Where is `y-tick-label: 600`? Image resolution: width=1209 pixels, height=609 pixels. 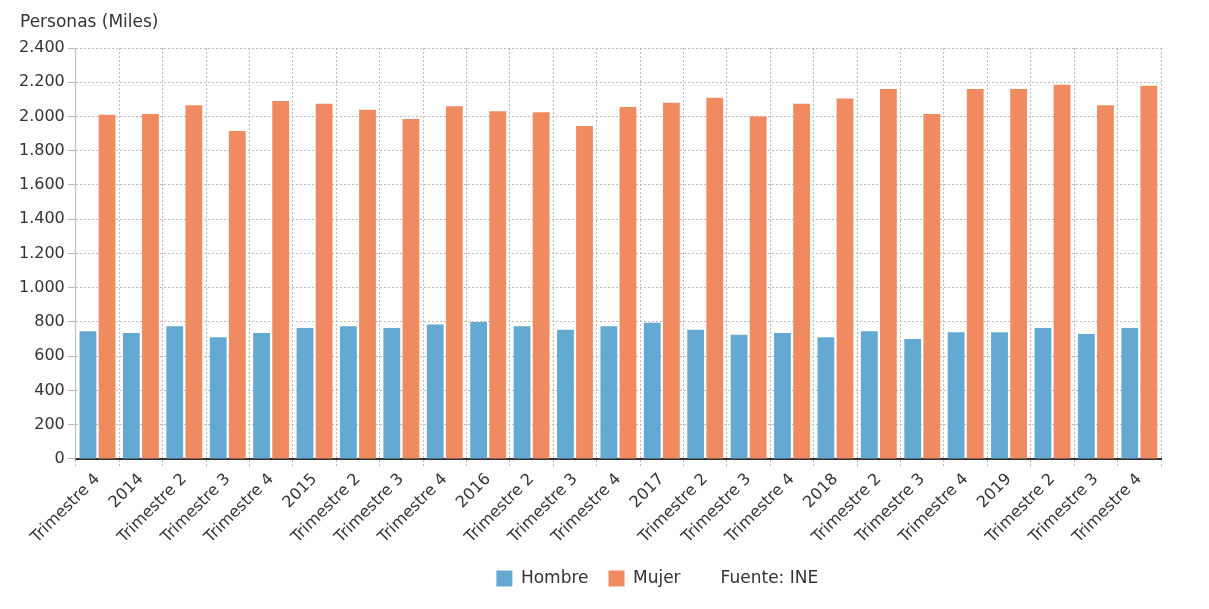 y-tick-label: 600 is located at coordinates (49, 355).